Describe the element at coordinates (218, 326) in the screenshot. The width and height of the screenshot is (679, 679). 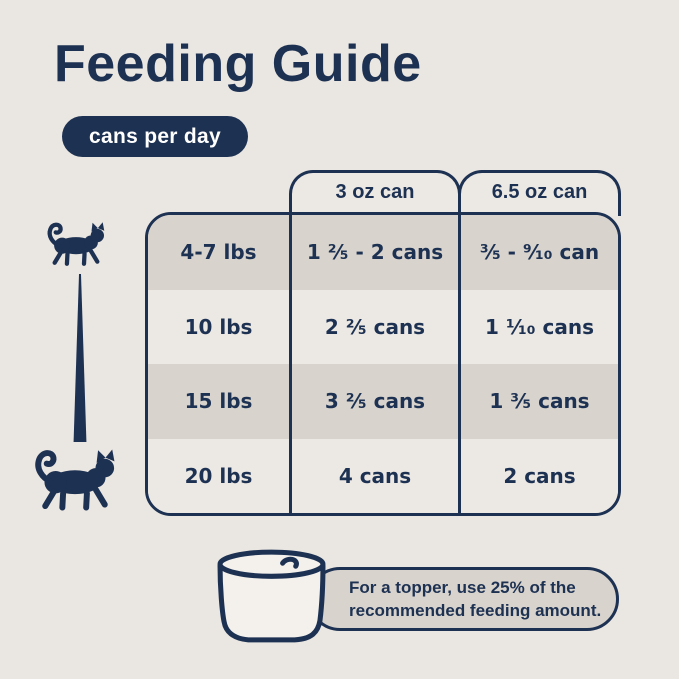
I see `weight-cell: 10 lbs` at that location.